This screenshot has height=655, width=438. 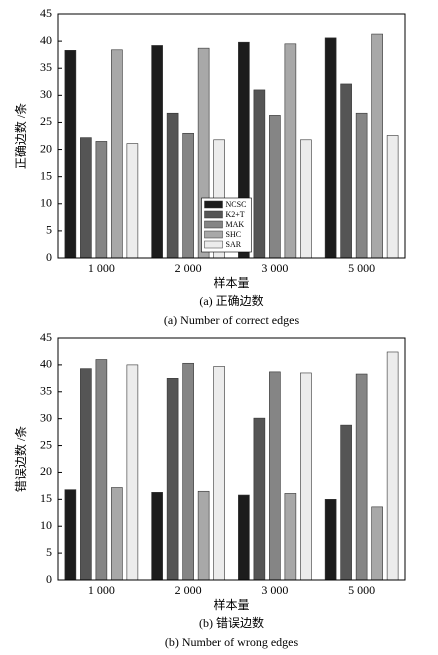 I want to click on legend-label: NCSC, so click(x=236, y=204).